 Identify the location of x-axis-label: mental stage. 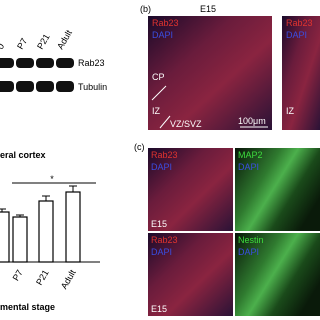
(27, 307).